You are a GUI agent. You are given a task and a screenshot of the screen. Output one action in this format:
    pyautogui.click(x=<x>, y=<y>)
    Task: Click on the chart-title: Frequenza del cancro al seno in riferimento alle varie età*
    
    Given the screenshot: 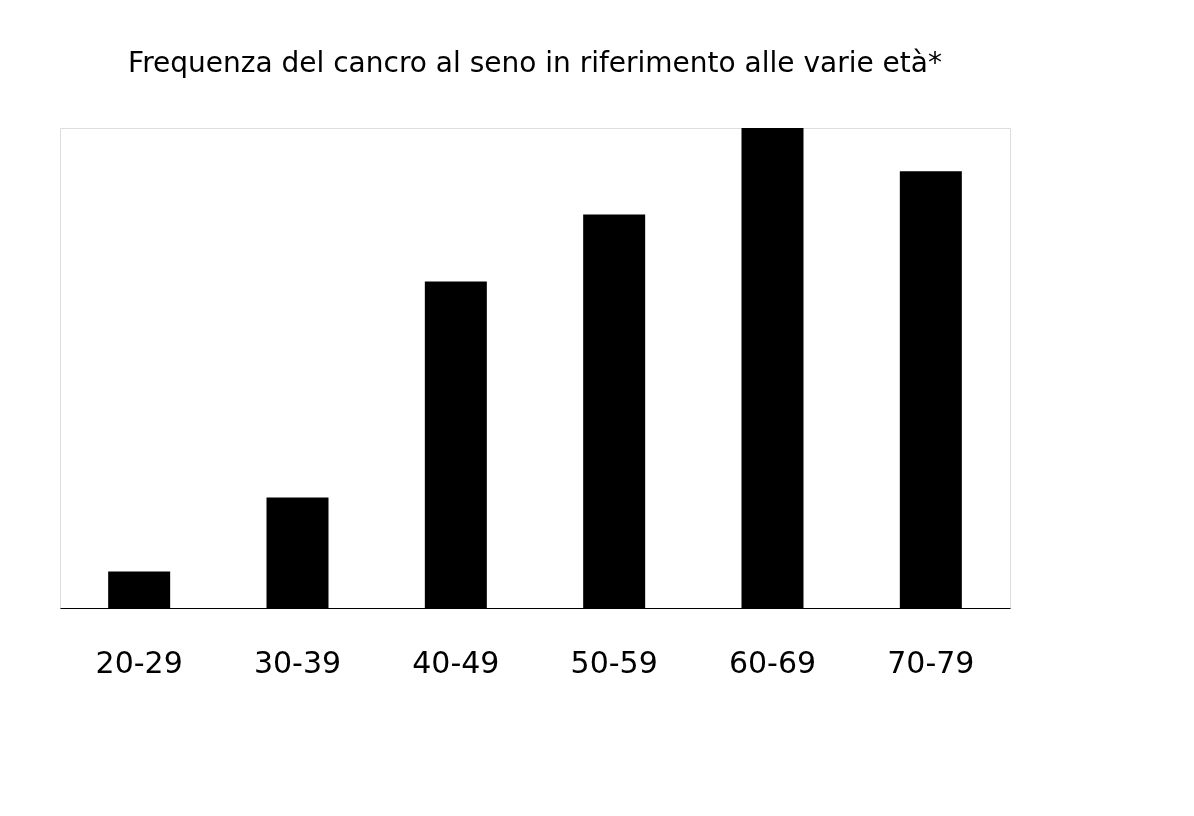 What is the action you would take?
    pyautogui.click(x=535, y=62)
    